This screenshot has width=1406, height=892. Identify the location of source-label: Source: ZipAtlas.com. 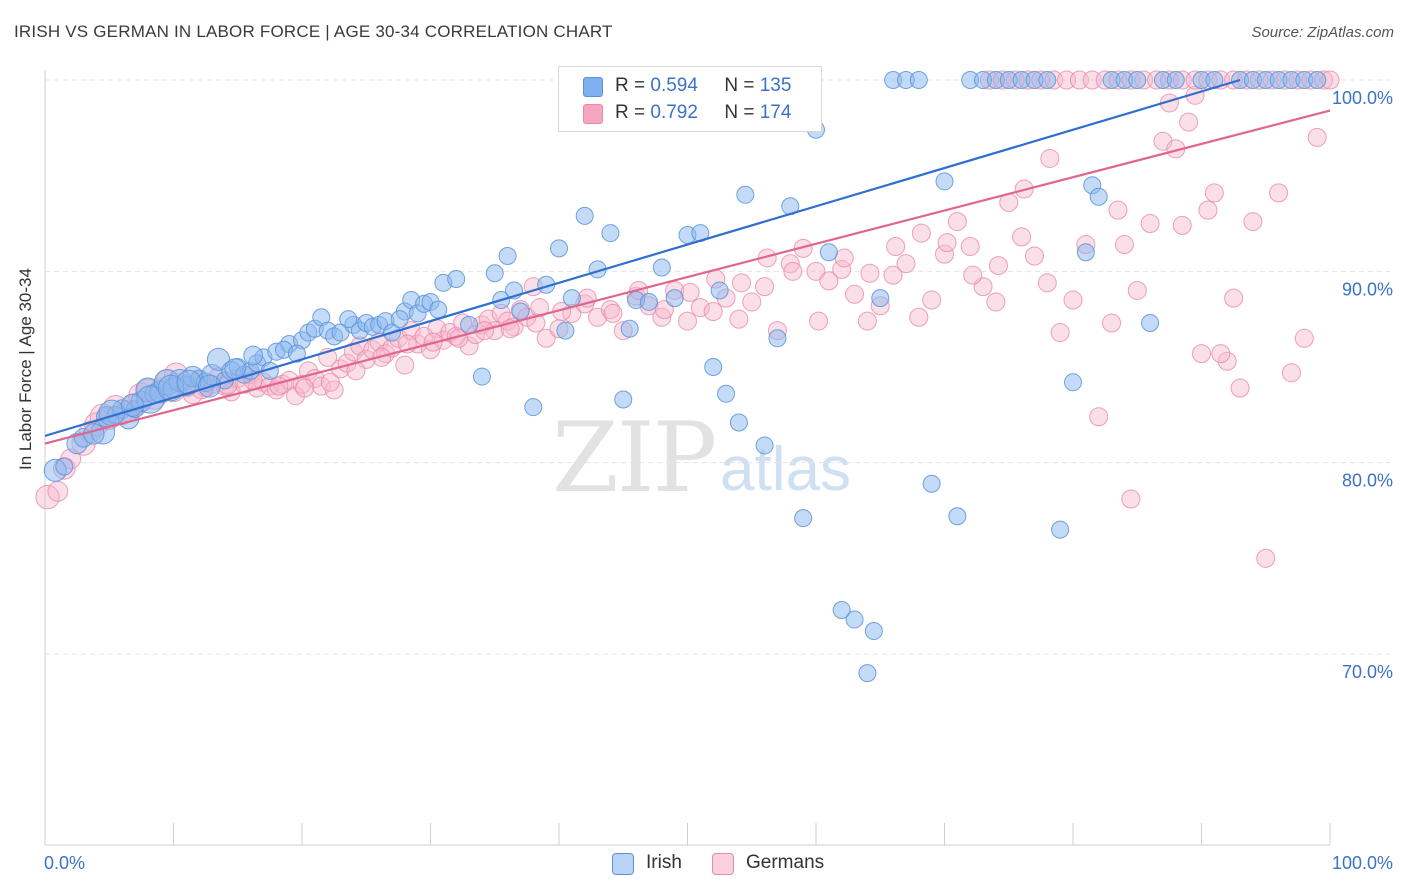
(1322, 32).